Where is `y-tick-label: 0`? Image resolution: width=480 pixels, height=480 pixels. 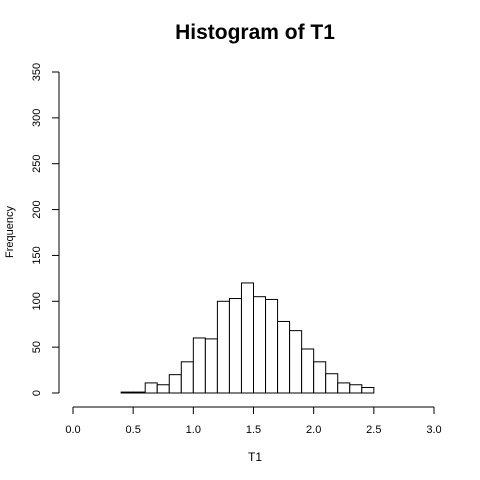
y-tick-label: 0 is located at coordinates (37, 393).